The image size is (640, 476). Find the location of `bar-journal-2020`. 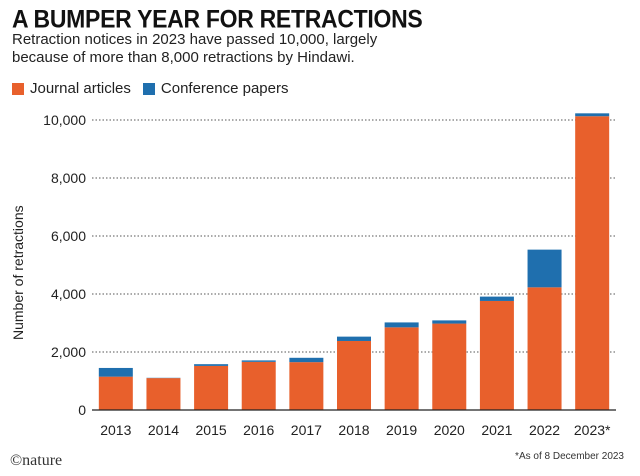

bar-journal-2020 is located at coordinates (449, 366).